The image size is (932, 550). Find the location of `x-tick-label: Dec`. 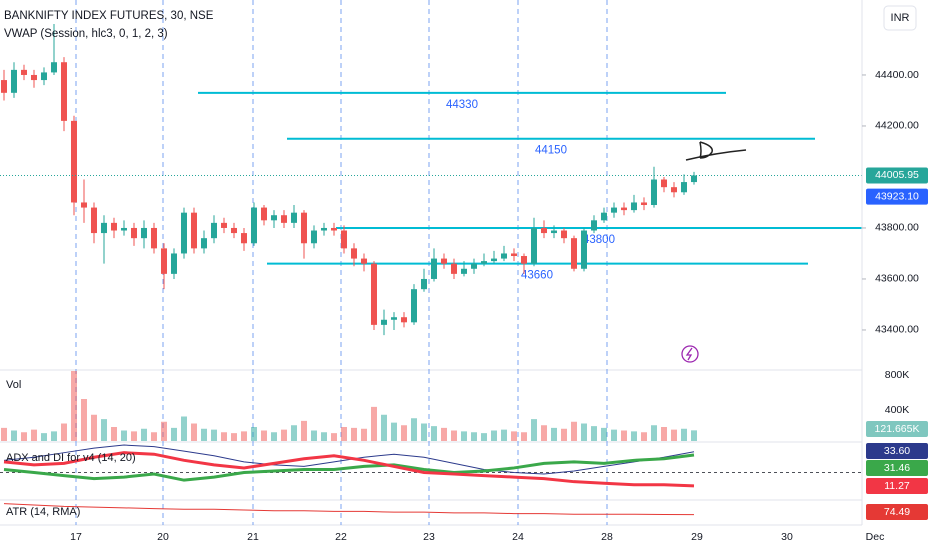

x-tick-label: Dec is located at coordinates (875, 537).